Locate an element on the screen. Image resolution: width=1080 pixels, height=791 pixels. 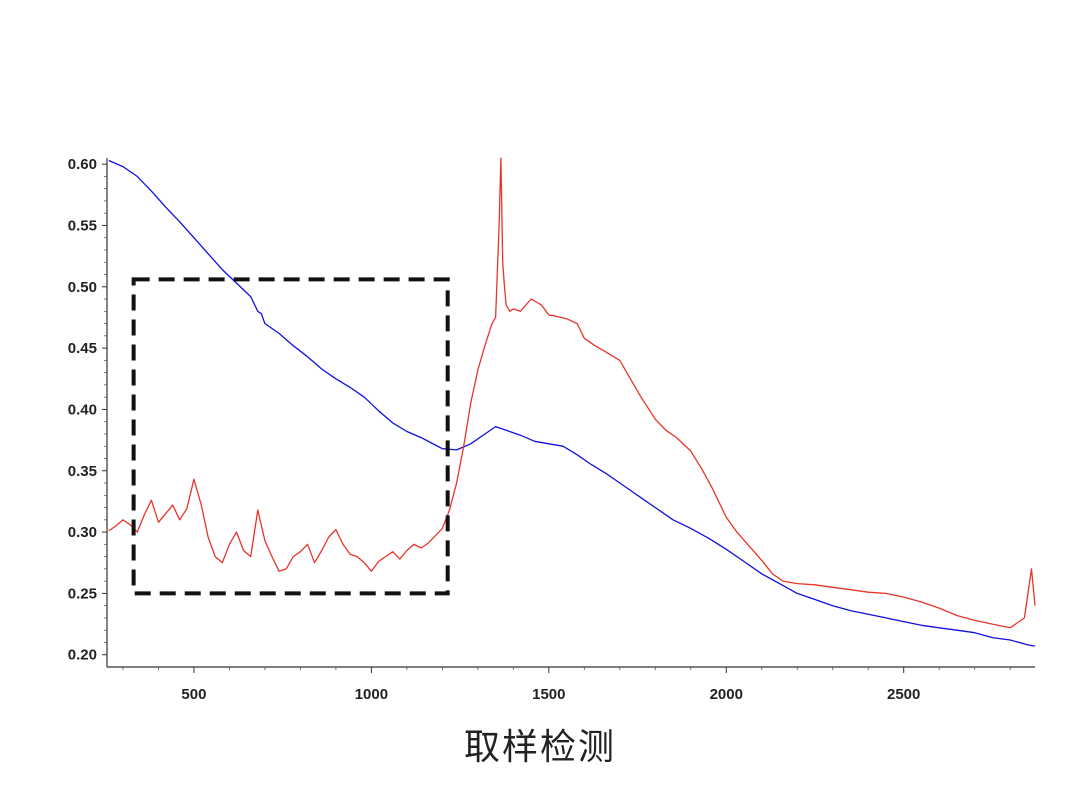
x-tick-label: 1500 is located at coordinates (548, 694).